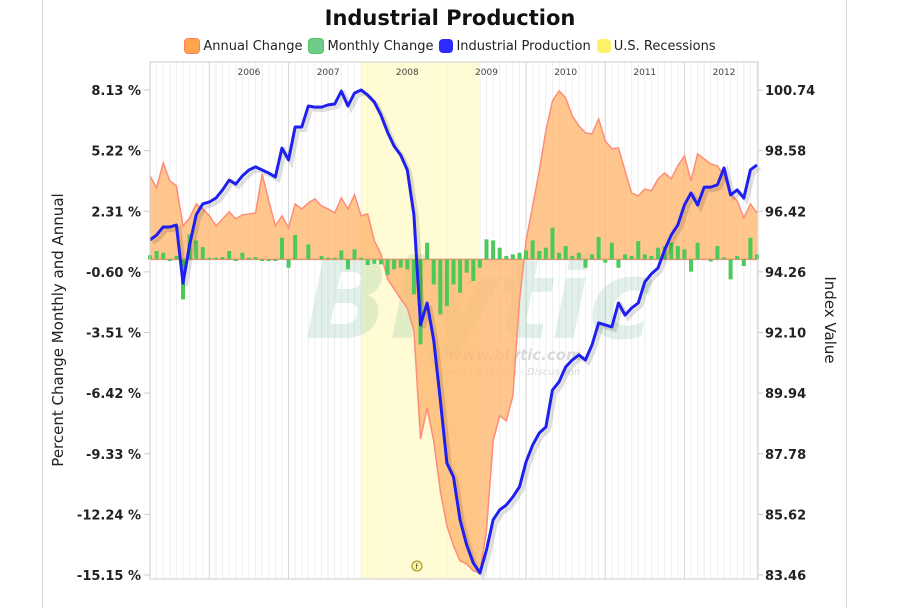 Image resolution: width=900 pixels, height=608 pixels. Describe the element at coordinates (785, 455) in the screenshot. I see `right-tick-label: 87.78` at that location.